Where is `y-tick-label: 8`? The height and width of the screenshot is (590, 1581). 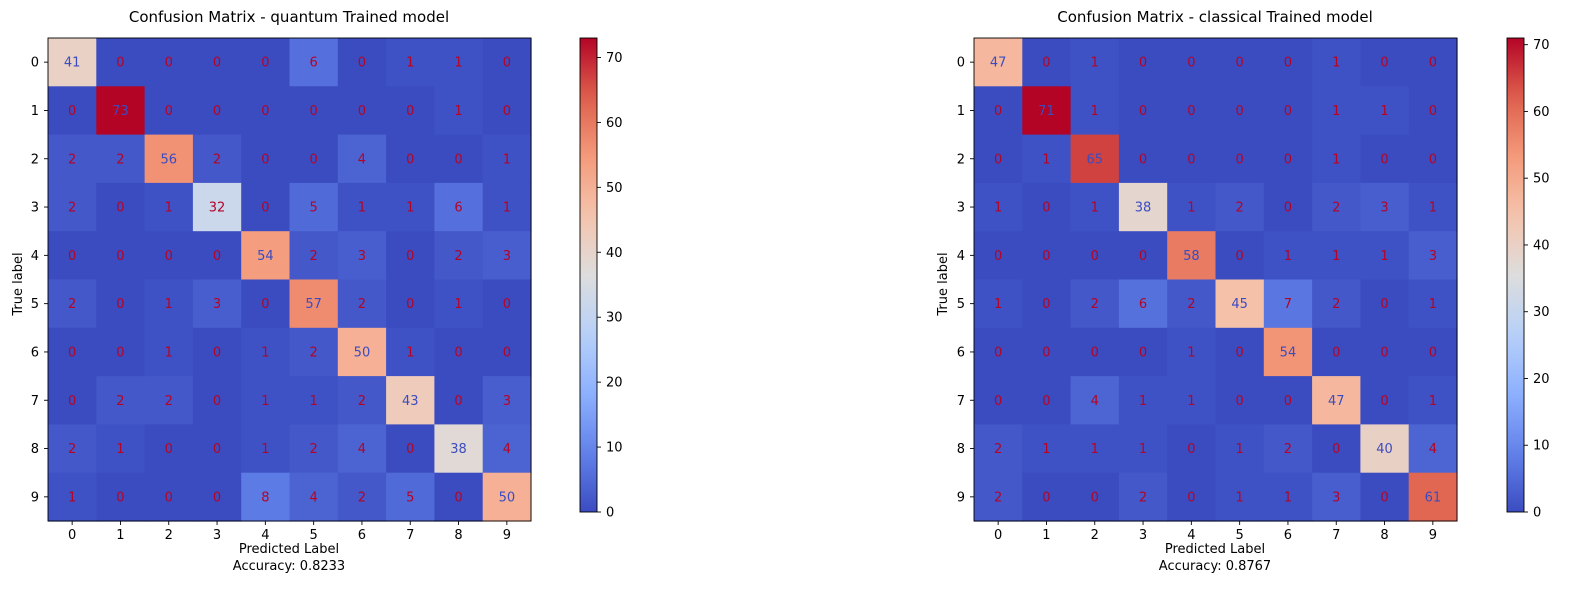
y-tick-label: 8 is located at coordinates (35, 449).